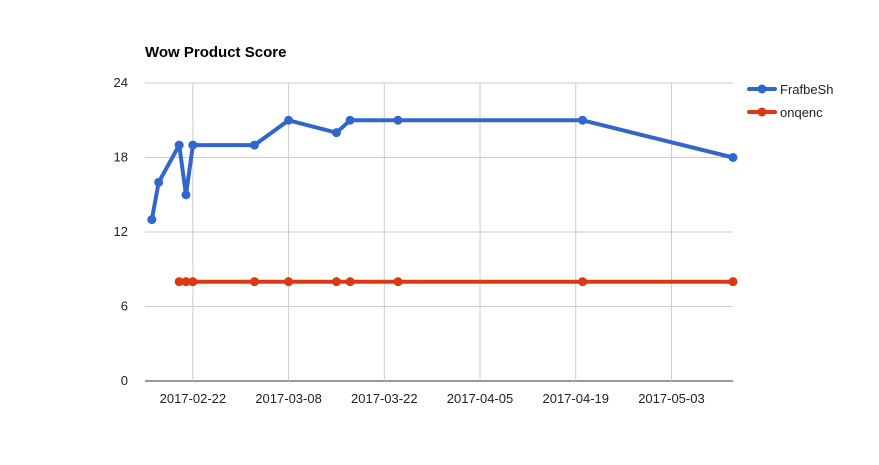 Image resolution: width=879 pixels, height=465 pixels. What do you see at coordinates (671, 398) in the screenshot?
I see `x-tick-label: 2017-05-03` at bounding box center [671, 398].